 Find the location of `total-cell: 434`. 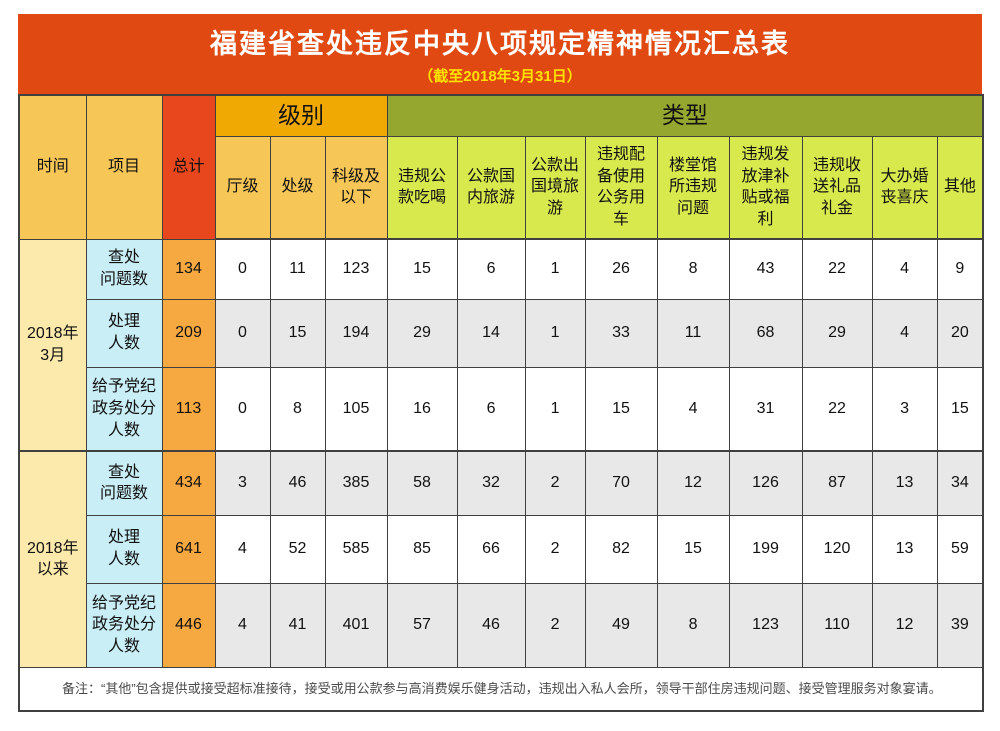

total-cell: 434 is located at coordinates (188, 483).